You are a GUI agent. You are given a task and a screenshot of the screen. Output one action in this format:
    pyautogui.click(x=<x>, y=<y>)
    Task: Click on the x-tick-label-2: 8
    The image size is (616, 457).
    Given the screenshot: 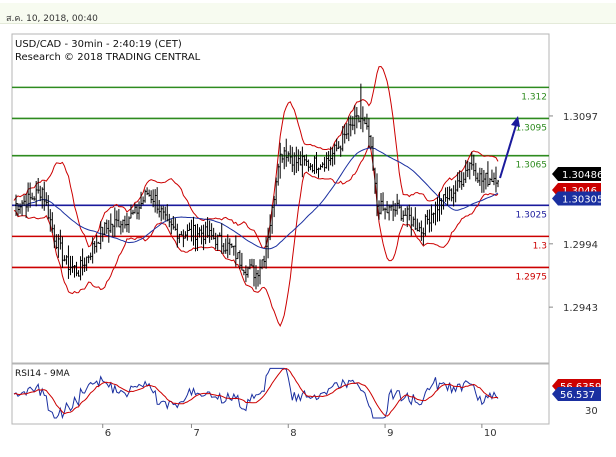 What is the action you would take?
    pyautogui.click(x=293, y=433)
    